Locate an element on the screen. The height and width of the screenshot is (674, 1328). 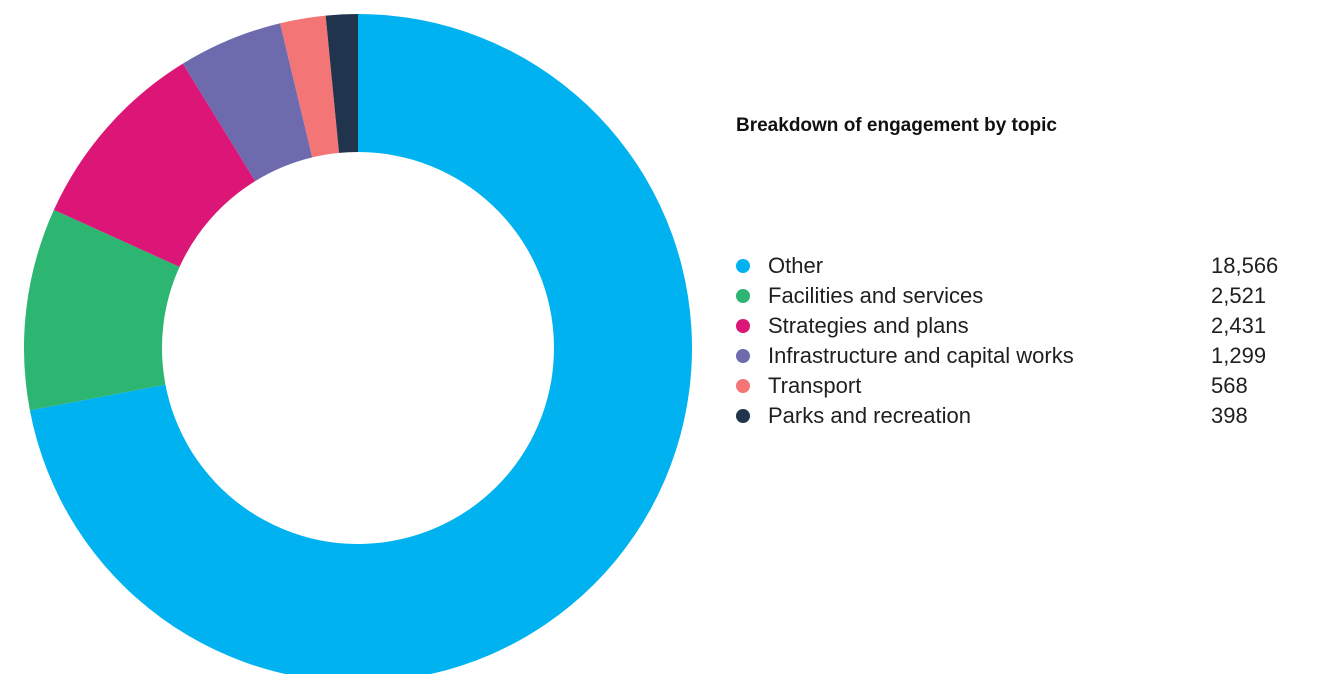
legend-swatch-strategies-and-plans is located at coordinates (743, 326).